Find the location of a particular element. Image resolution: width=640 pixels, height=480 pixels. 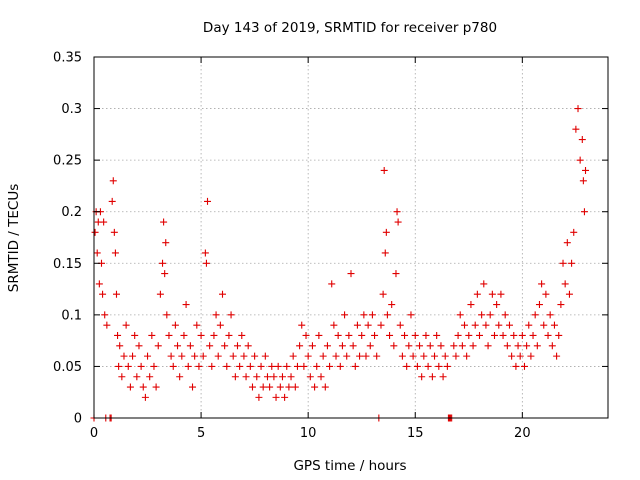

x-tick-label: 20 is located at coordinates (522, 433).